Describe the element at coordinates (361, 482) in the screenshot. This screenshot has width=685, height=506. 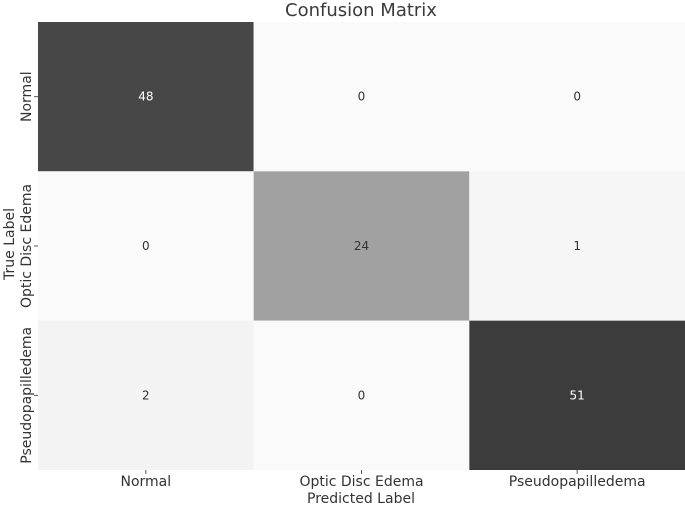
I see `x-tick-label: Optic Disc Edema` at that location.